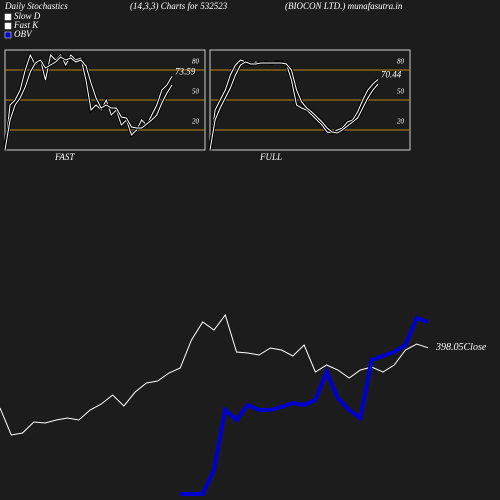  I want to click on panel-title: FULL, so click(270, 157).